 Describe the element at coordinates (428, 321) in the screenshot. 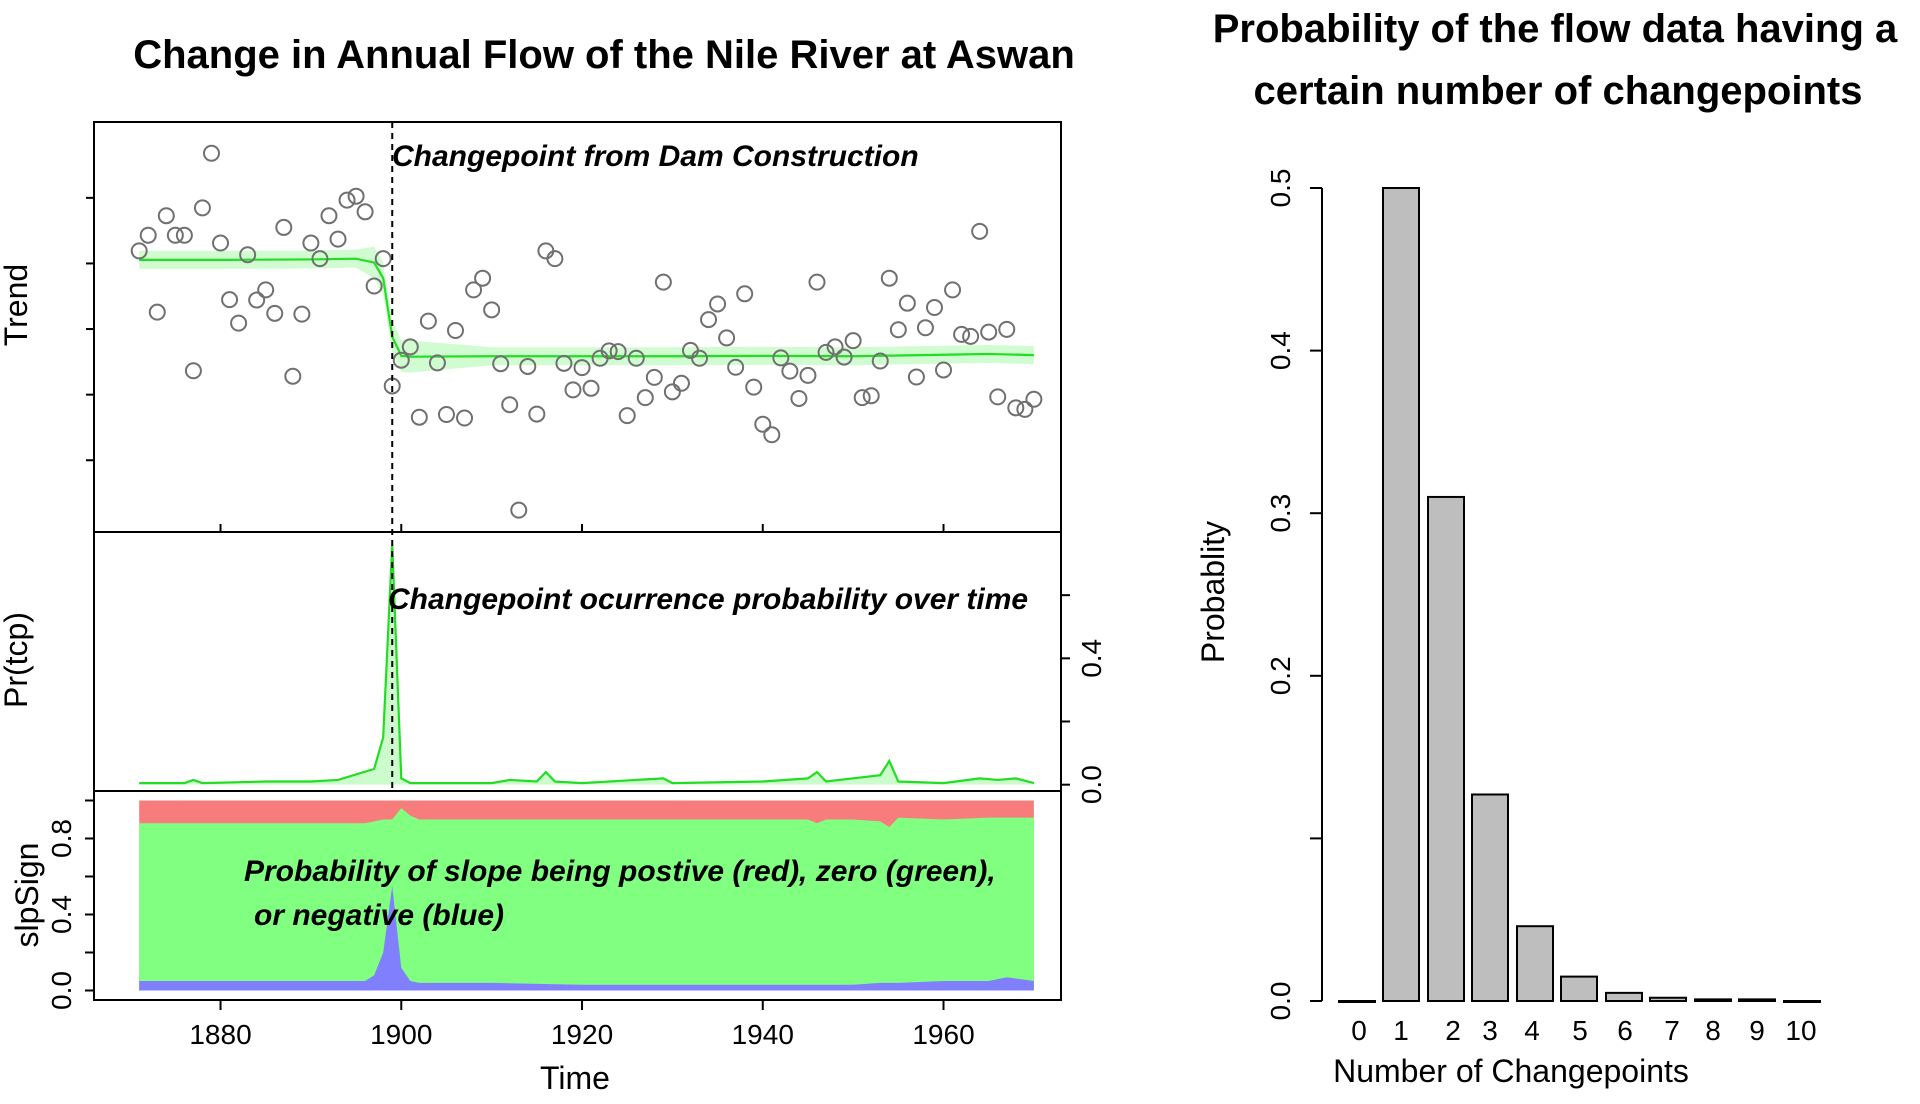

I see `observation-point-1903` at that location.